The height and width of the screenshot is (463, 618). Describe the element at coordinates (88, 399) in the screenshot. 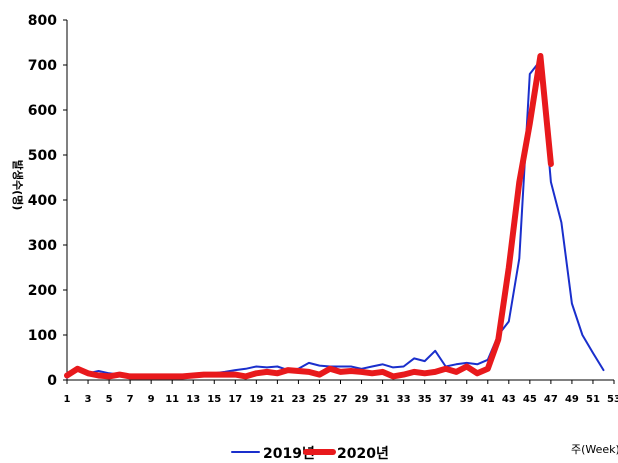

I see `x-tick-label: 3` at that location.